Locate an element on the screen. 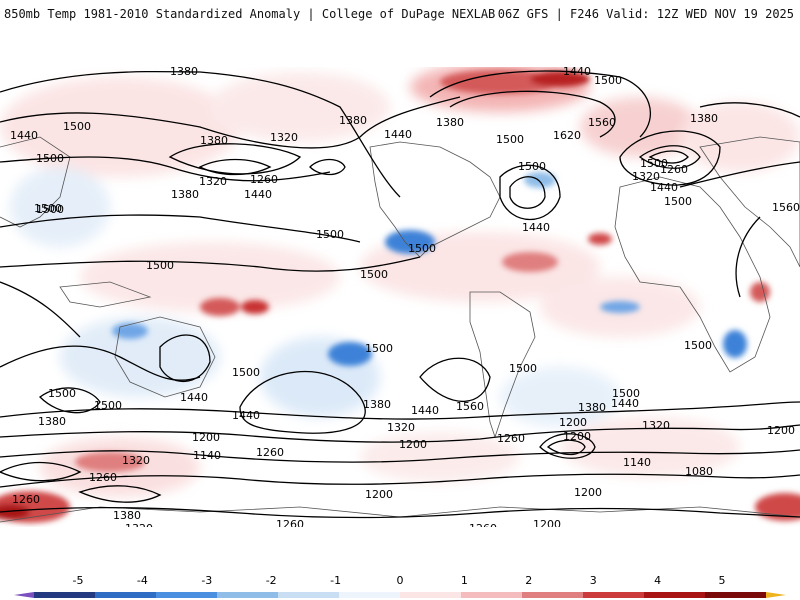  colorbar-tick-label: 3 is located at coordinates (593, 580).